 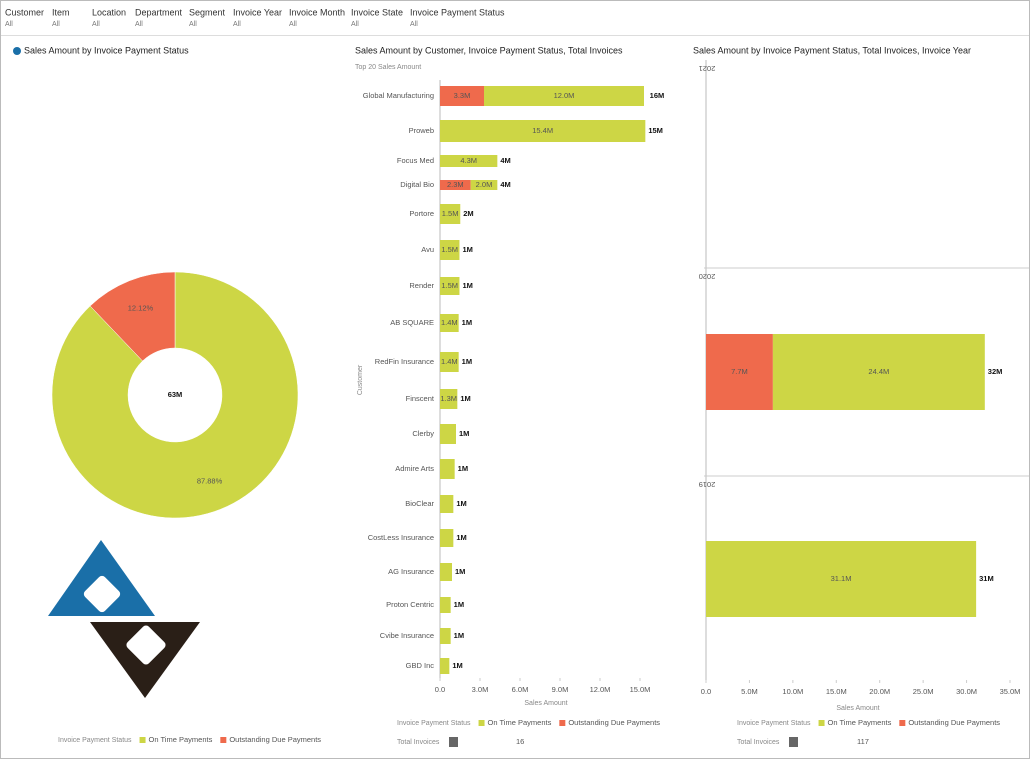 I want to click on chart-icon, so click(x=17, y=51).